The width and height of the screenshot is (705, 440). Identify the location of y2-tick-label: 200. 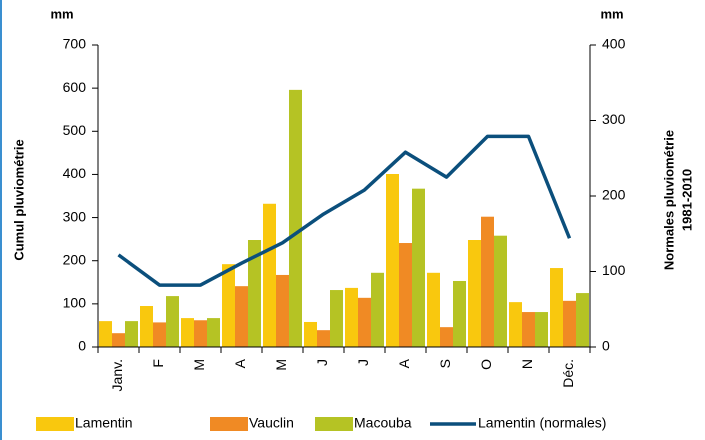
(614, 195).